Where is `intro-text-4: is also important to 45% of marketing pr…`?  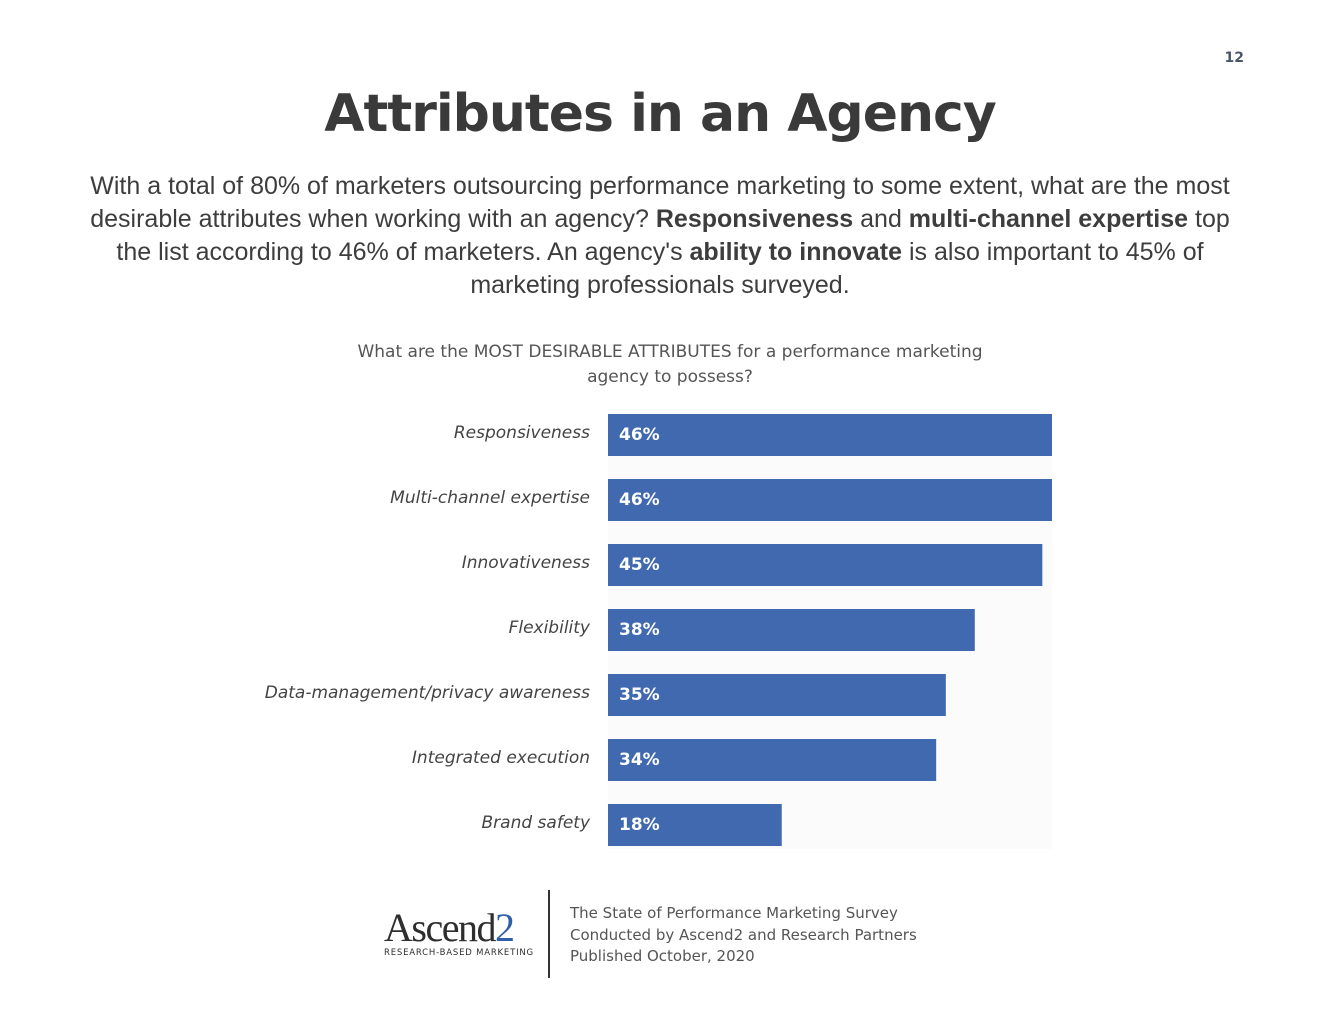
intro-text-4: is also important to 45% of marketing pr… is located at coordinates (837, 268).